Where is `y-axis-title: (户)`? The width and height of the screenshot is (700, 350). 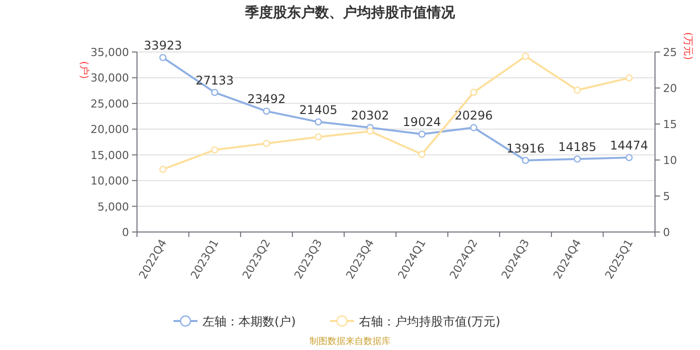
y-axis-title: (户) is located at coordinates (84, 70).